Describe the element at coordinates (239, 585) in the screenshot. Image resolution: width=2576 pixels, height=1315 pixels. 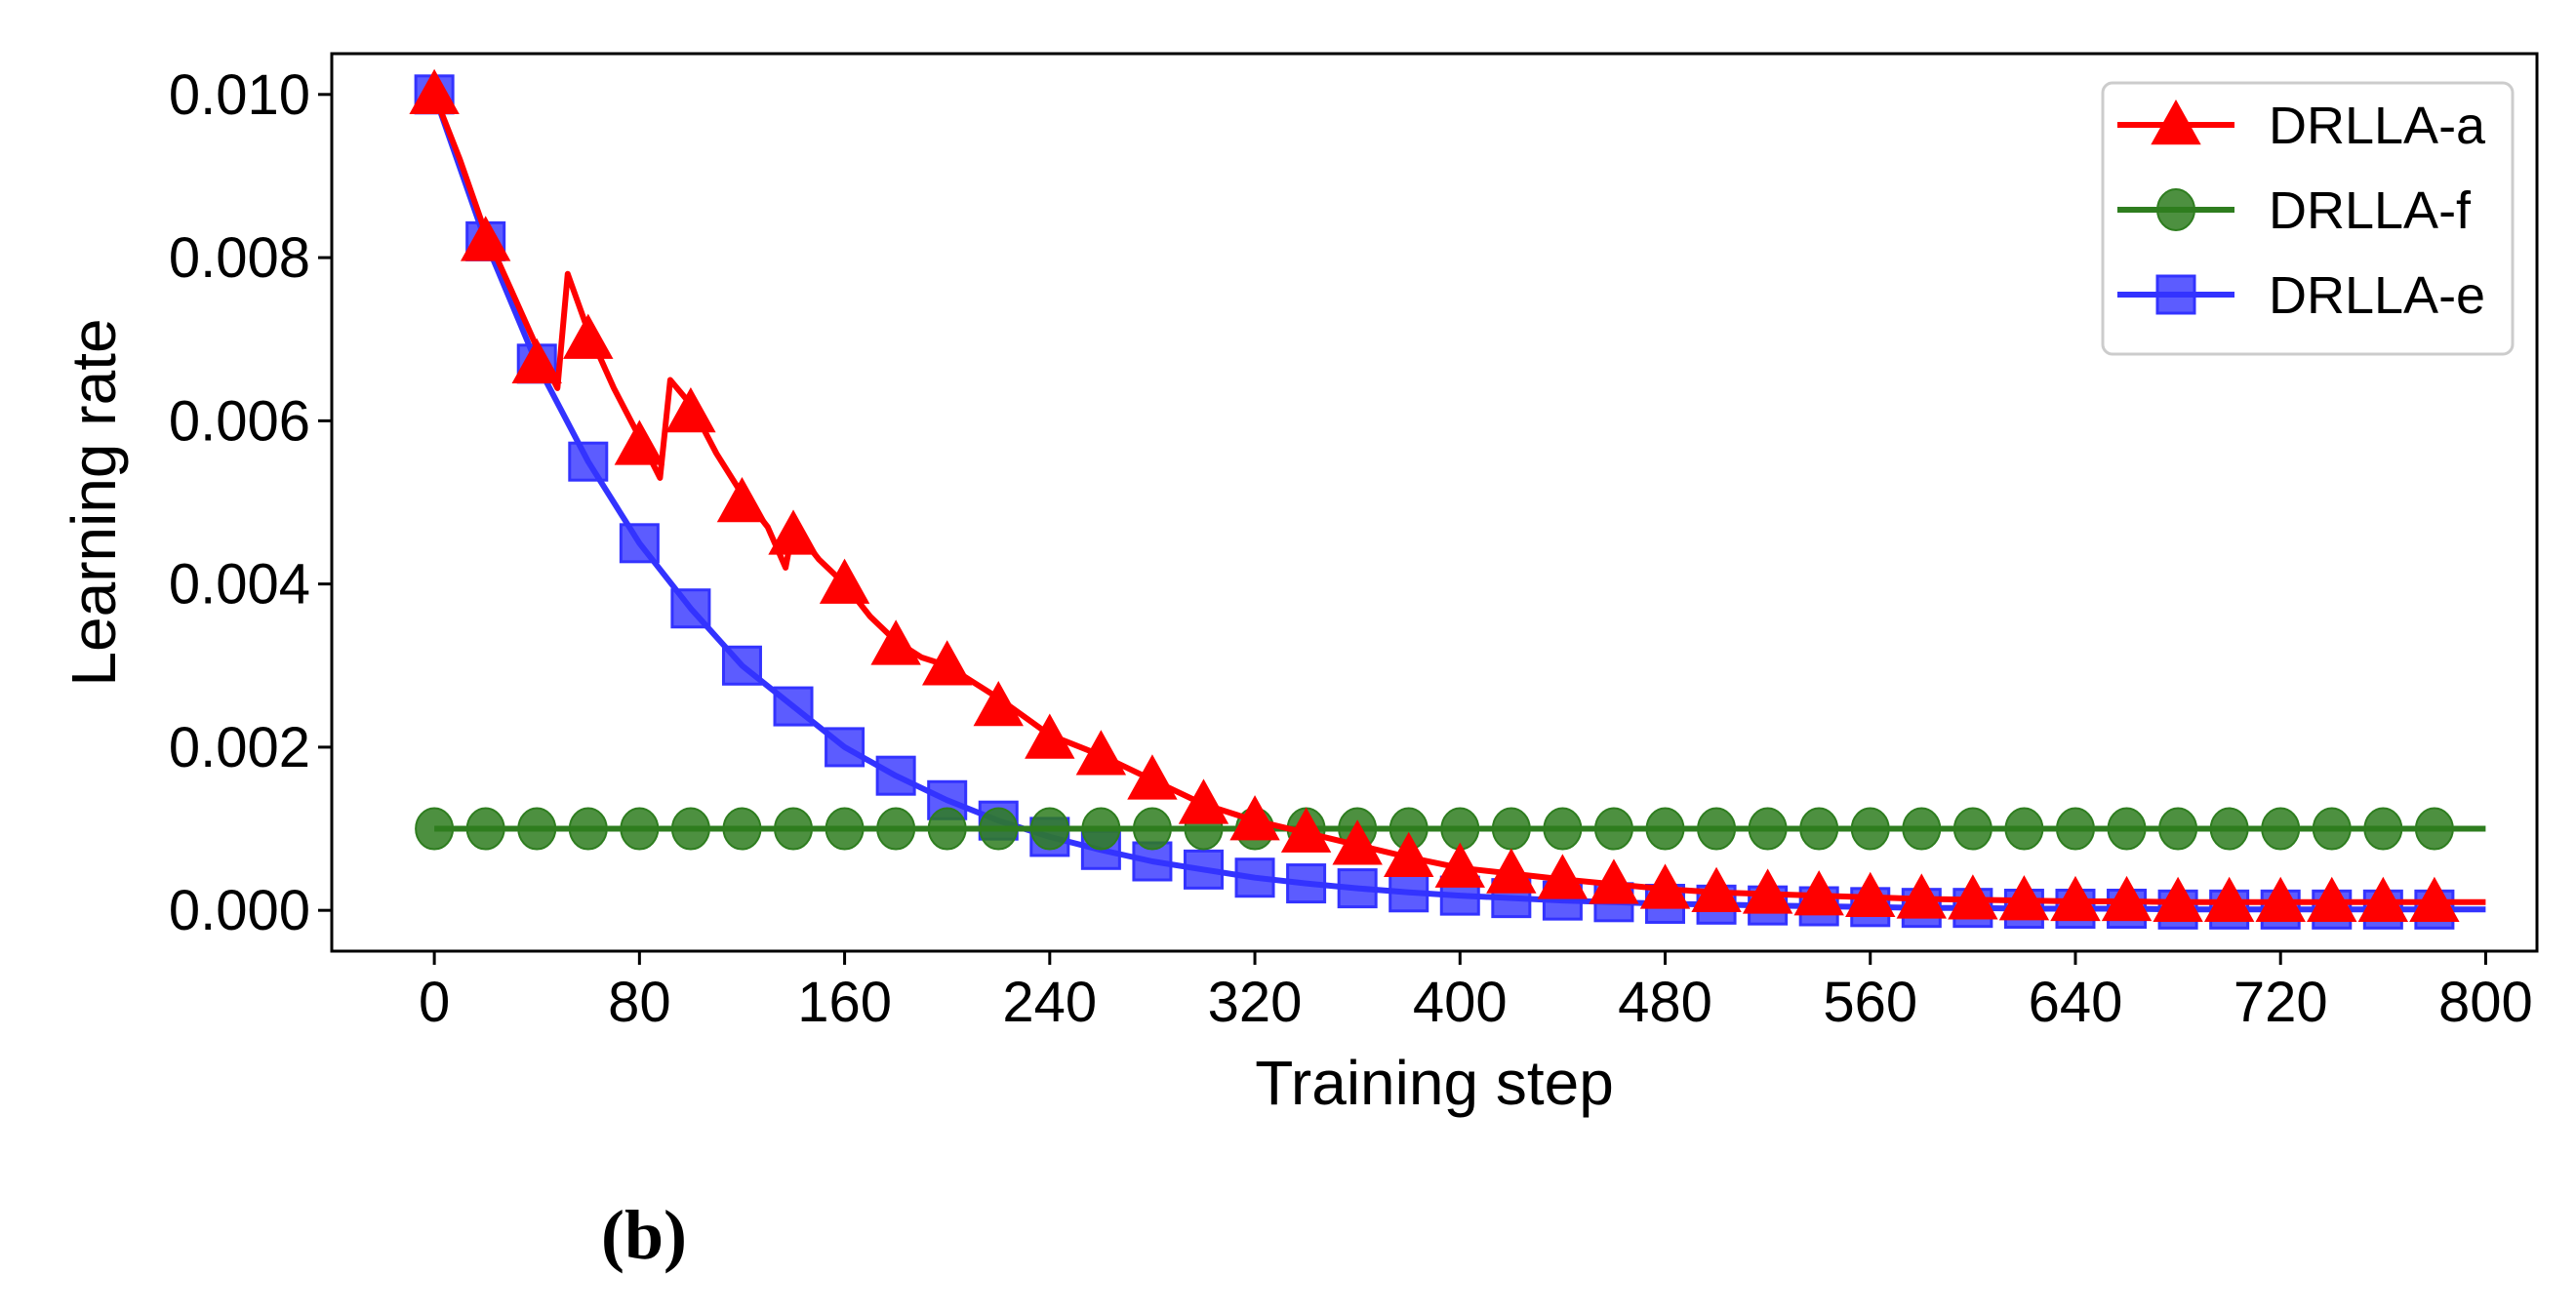
I see `y-tick-label: 0.004` at that location.